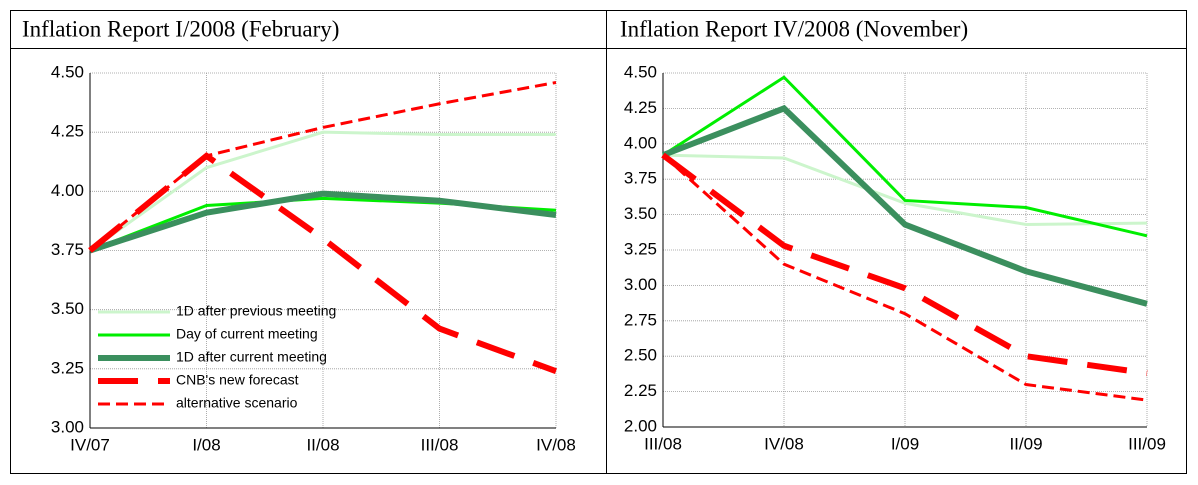 The height and width of the screenshot is (485, 1198). What do you see at coordinates (256, 311) in the screenshot?
I see `legend-label: 1D after previous meeting` at bounding box center [256, 311].